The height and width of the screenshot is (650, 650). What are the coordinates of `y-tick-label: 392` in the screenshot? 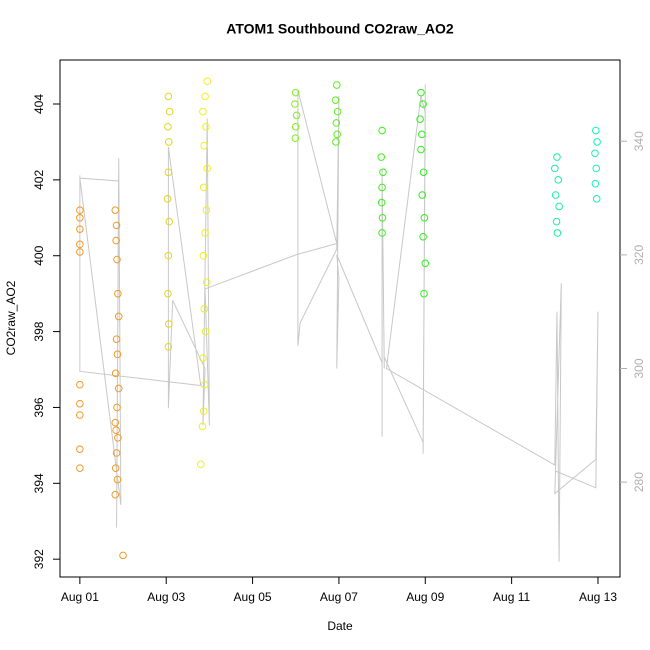 It's located at (39, 559).